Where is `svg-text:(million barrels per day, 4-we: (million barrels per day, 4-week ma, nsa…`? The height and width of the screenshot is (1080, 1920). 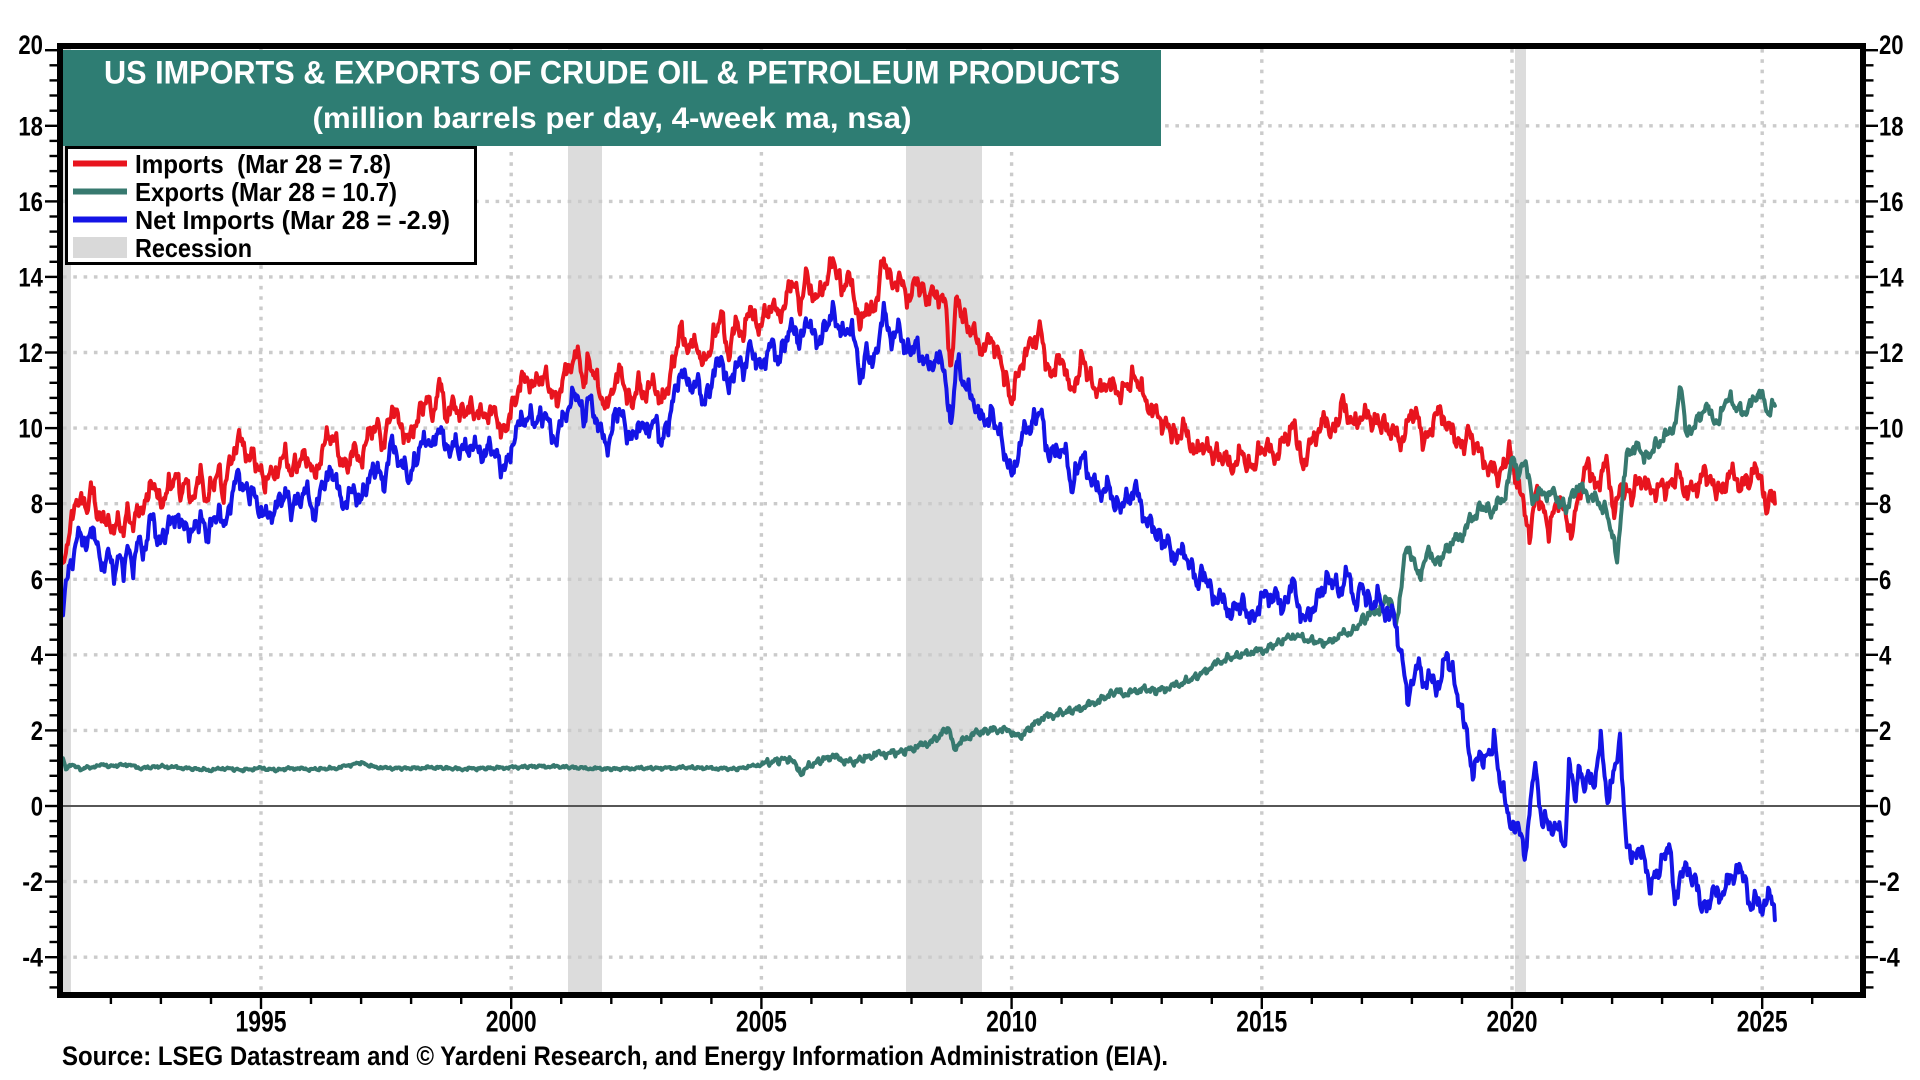
svg-text:(million barrels per day, 4-we: (million barrels per day, 4-week ma, nsa… is located at coordinates (612, 118).